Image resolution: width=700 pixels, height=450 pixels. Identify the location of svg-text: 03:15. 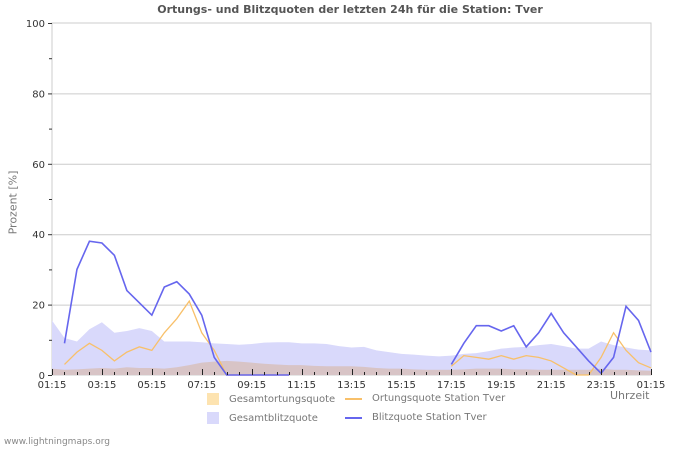
(102, 385).